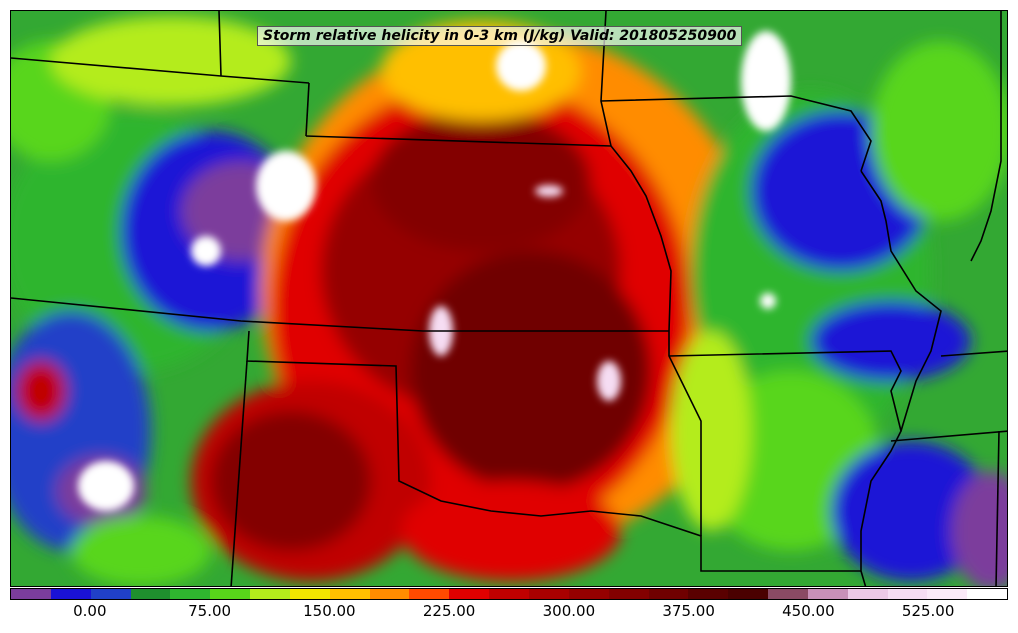 The width and height of the screenshot is (1018, 633). What do you see at coordinates (90, 611) in the screenshot?
I see `colorbar-tick-label: 0.00` at bounding box center [90, 611].